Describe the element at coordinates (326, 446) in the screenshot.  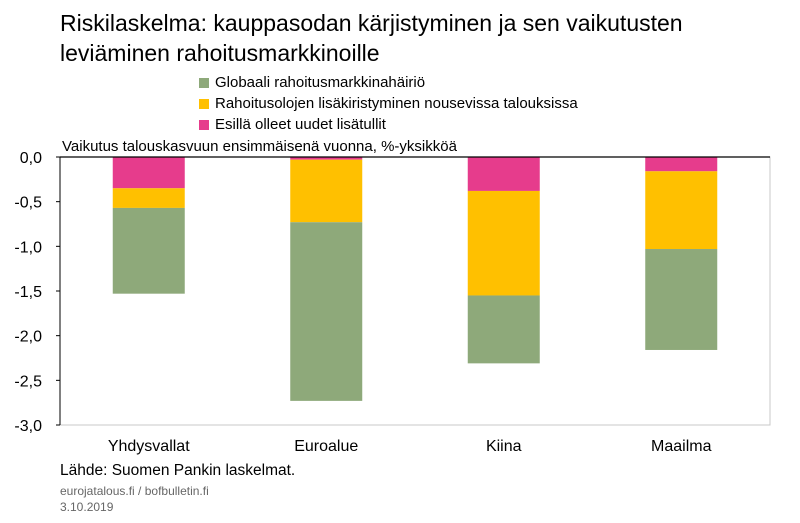
I see `x-tick-label: Euroalue` at that location.